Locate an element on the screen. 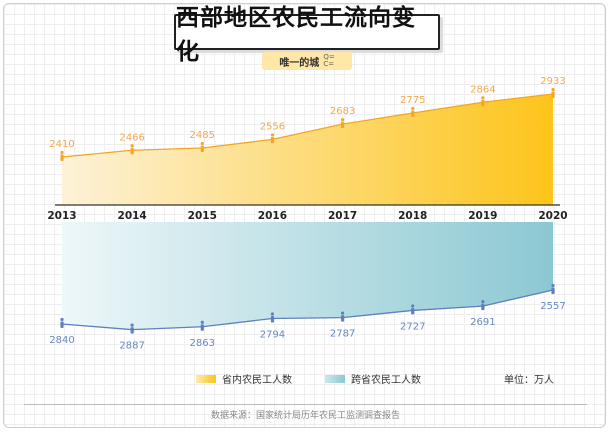 This screenshot has width=611, height=433. legend-item-series-1: 省内农民工人数 is located at coordinates (244, 378).